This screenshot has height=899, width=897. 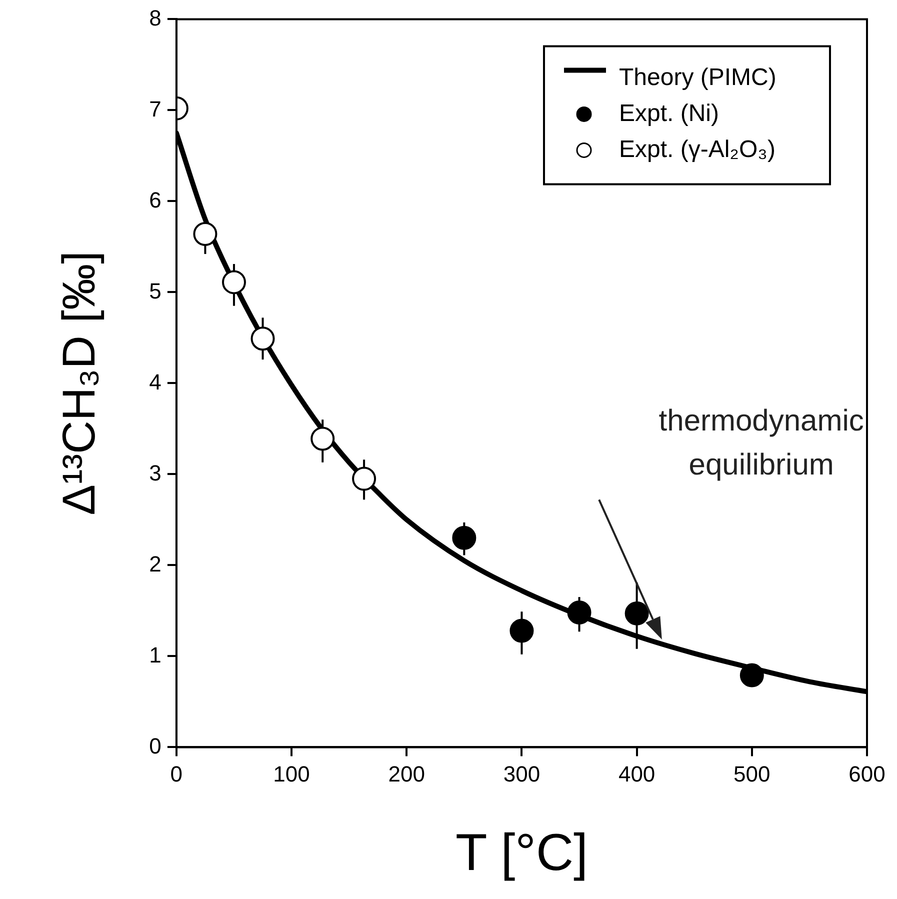 I want to click on x-tick-label: 400, so click(x=637, y=773).